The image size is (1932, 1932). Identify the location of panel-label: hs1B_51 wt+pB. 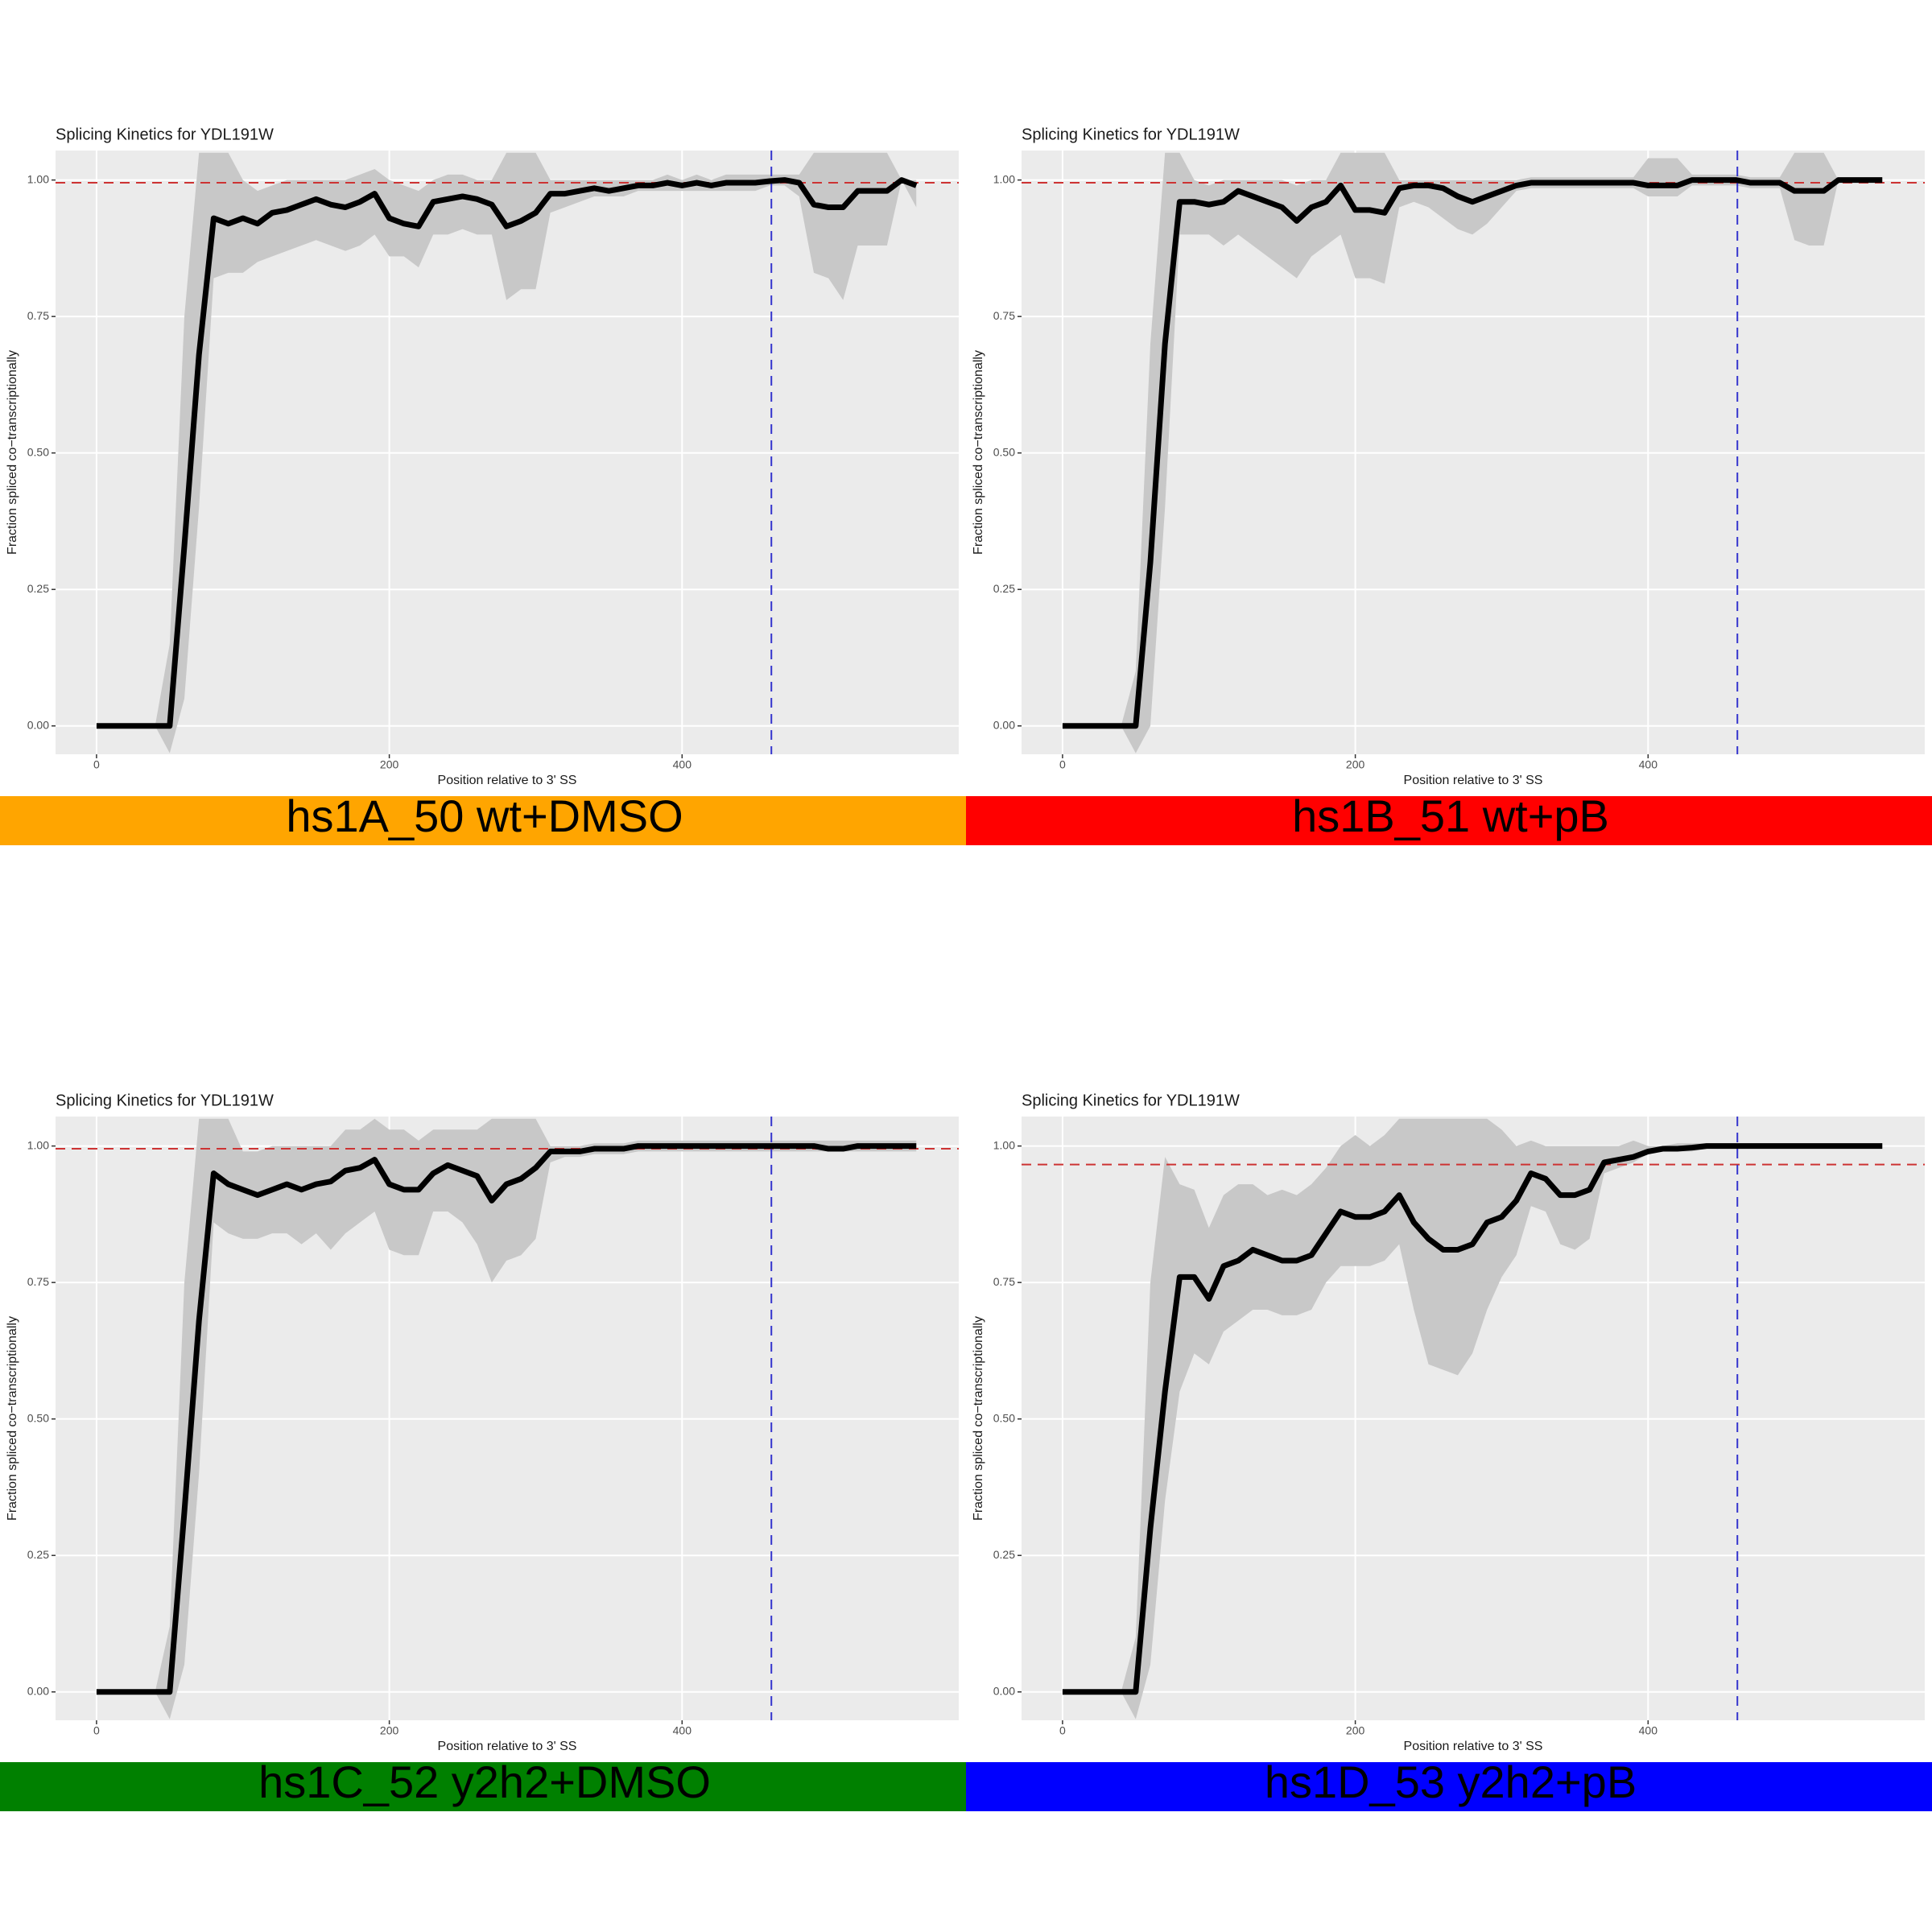
(1450, 816).